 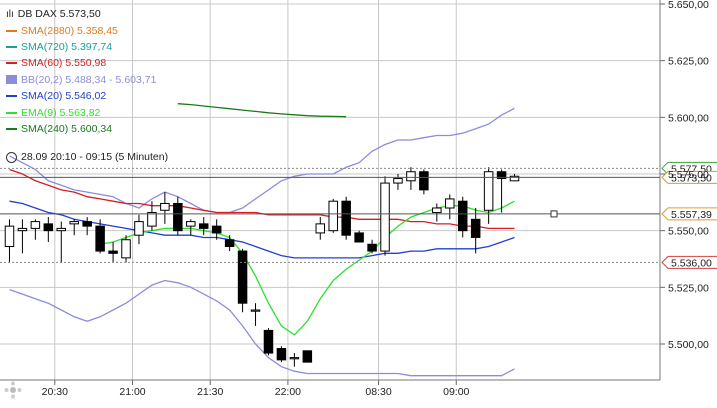 I want to click on legend-item: SMA(2880) 5.358,45, so click(x=81, y=30).